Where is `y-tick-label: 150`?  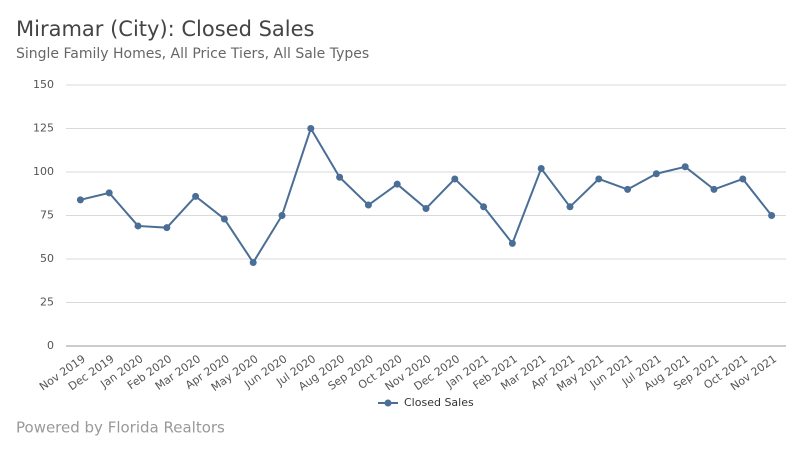
y-tick-label: 150 is located at coordinates (43, 84).